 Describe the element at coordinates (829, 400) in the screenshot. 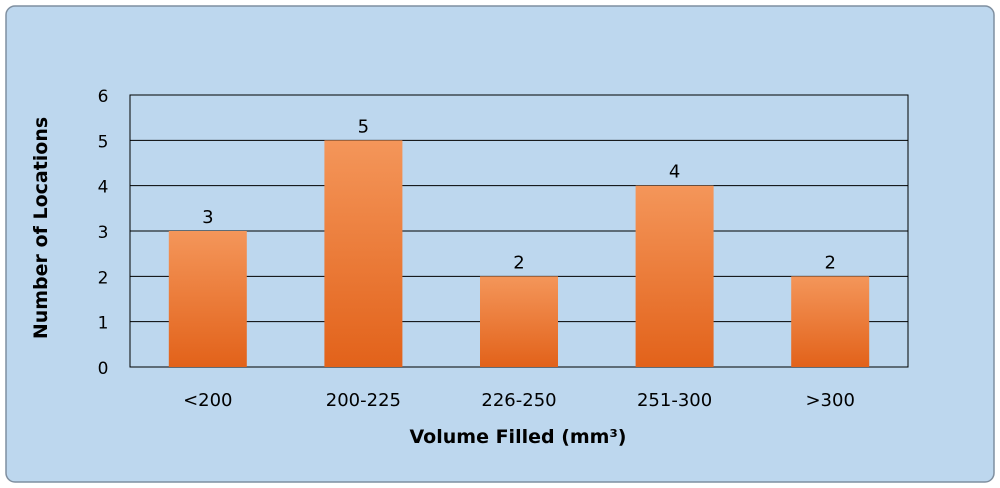

I see `x-tick-label: >300` at that location.